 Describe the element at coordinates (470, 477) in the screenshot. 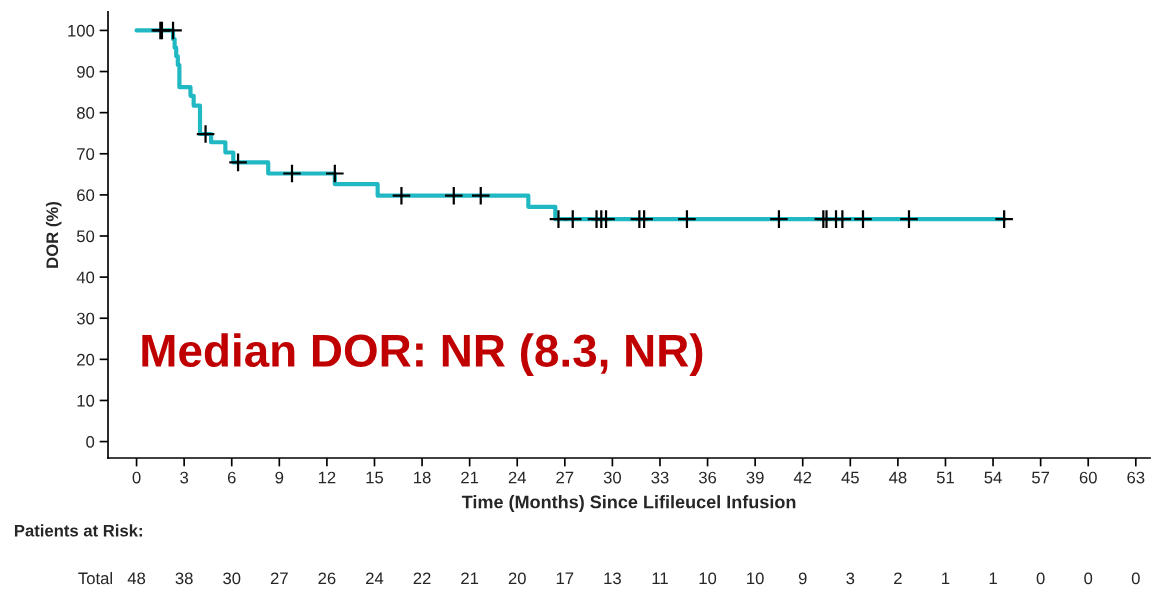

I see `x-tick-label: 21` at that location.